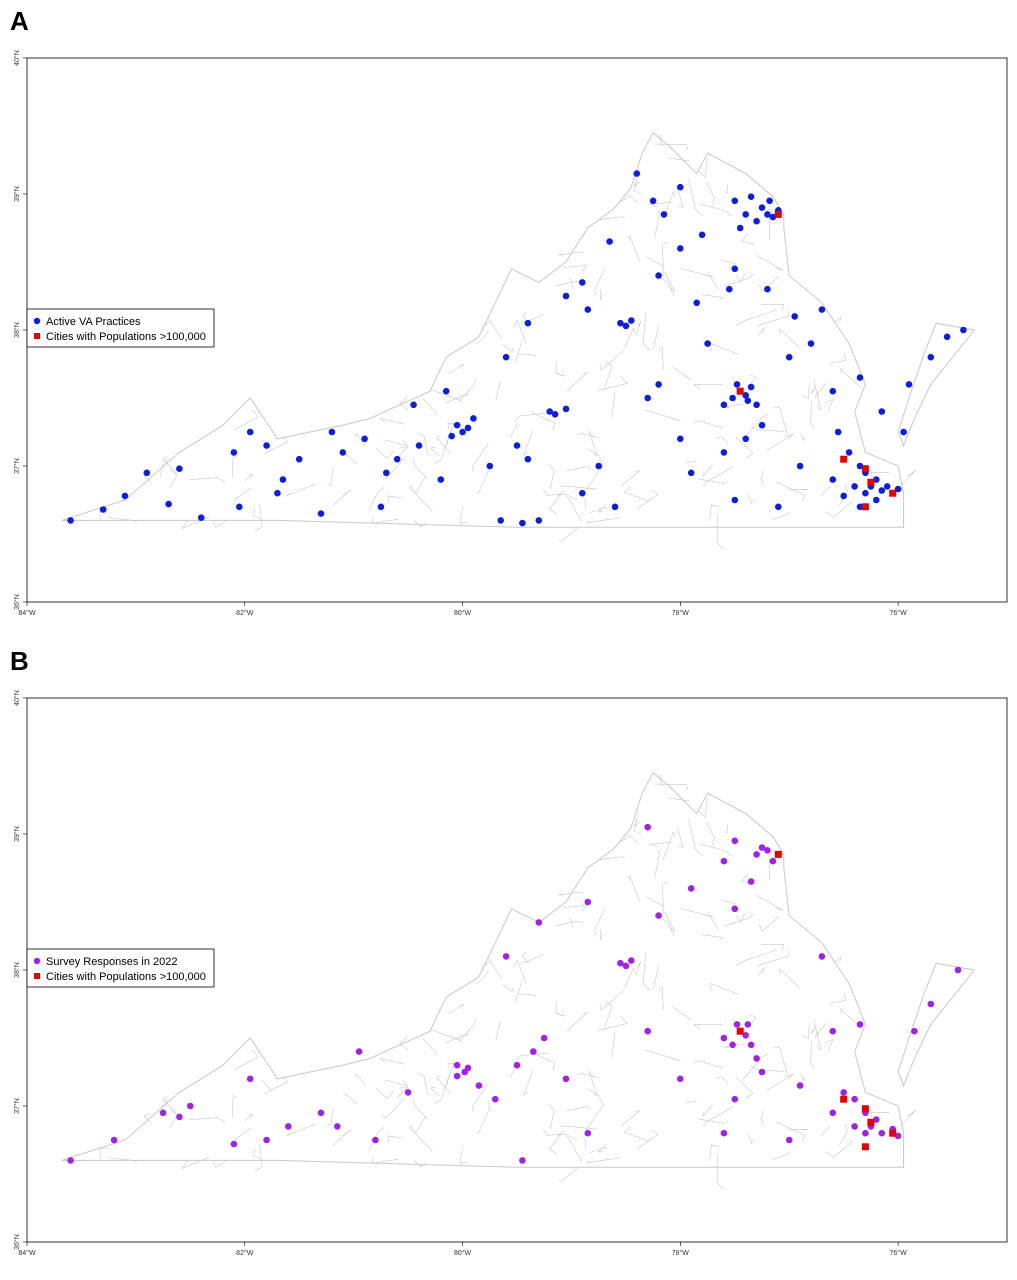  What do you see at coordinates (936, 1024) in the screenshot?
I see `eastern-shore-outline` at bounding box center [936, 1024].